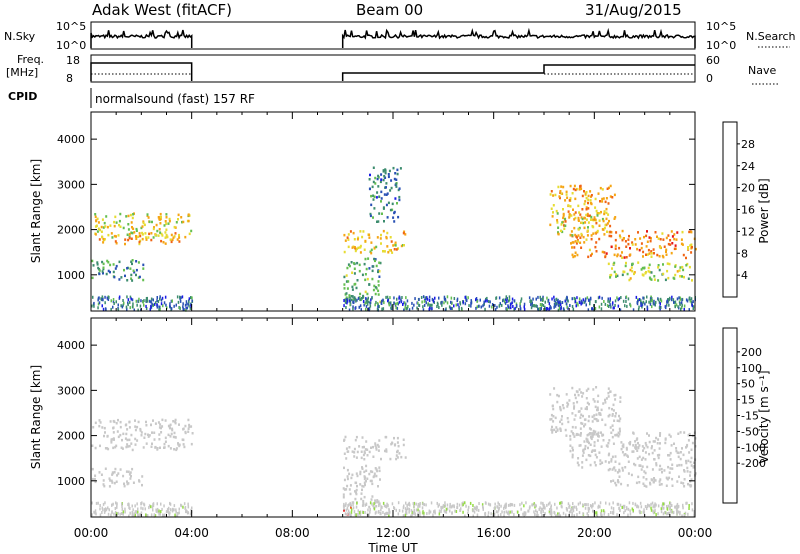  What do you see at coordinates (71, 436) in the screenshot?
I see `y-tick-label: 2000` at bounding box center [71, 436].